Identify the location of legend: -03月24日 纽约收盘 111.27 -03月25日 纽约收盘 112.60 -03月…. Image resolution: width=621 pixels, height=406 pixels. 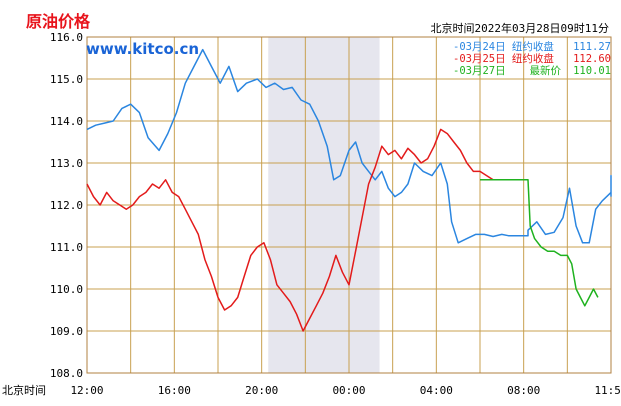
(532, 58).